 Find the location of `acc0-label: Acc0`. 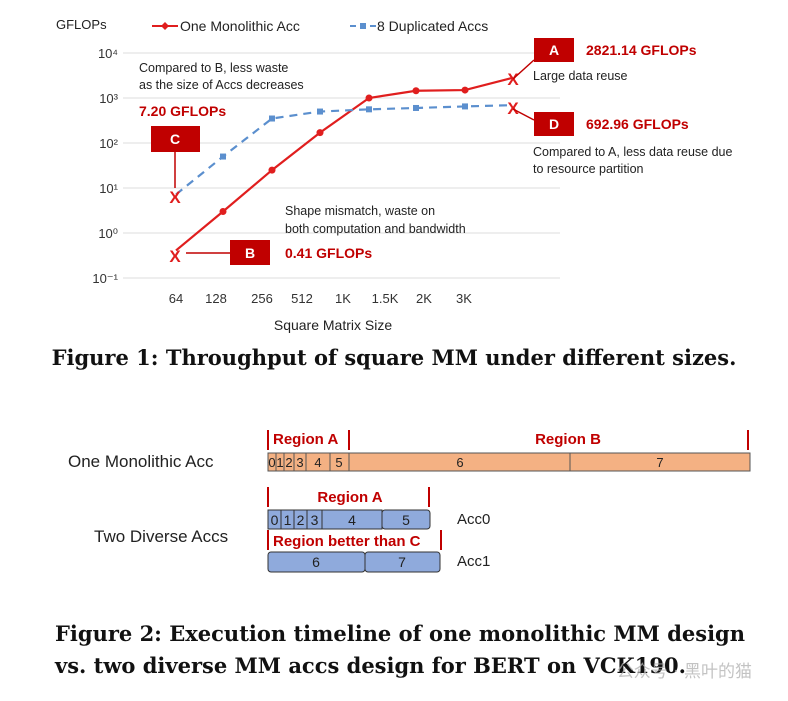

acc0-label: Acc0 is located at coordinates (473, 519).